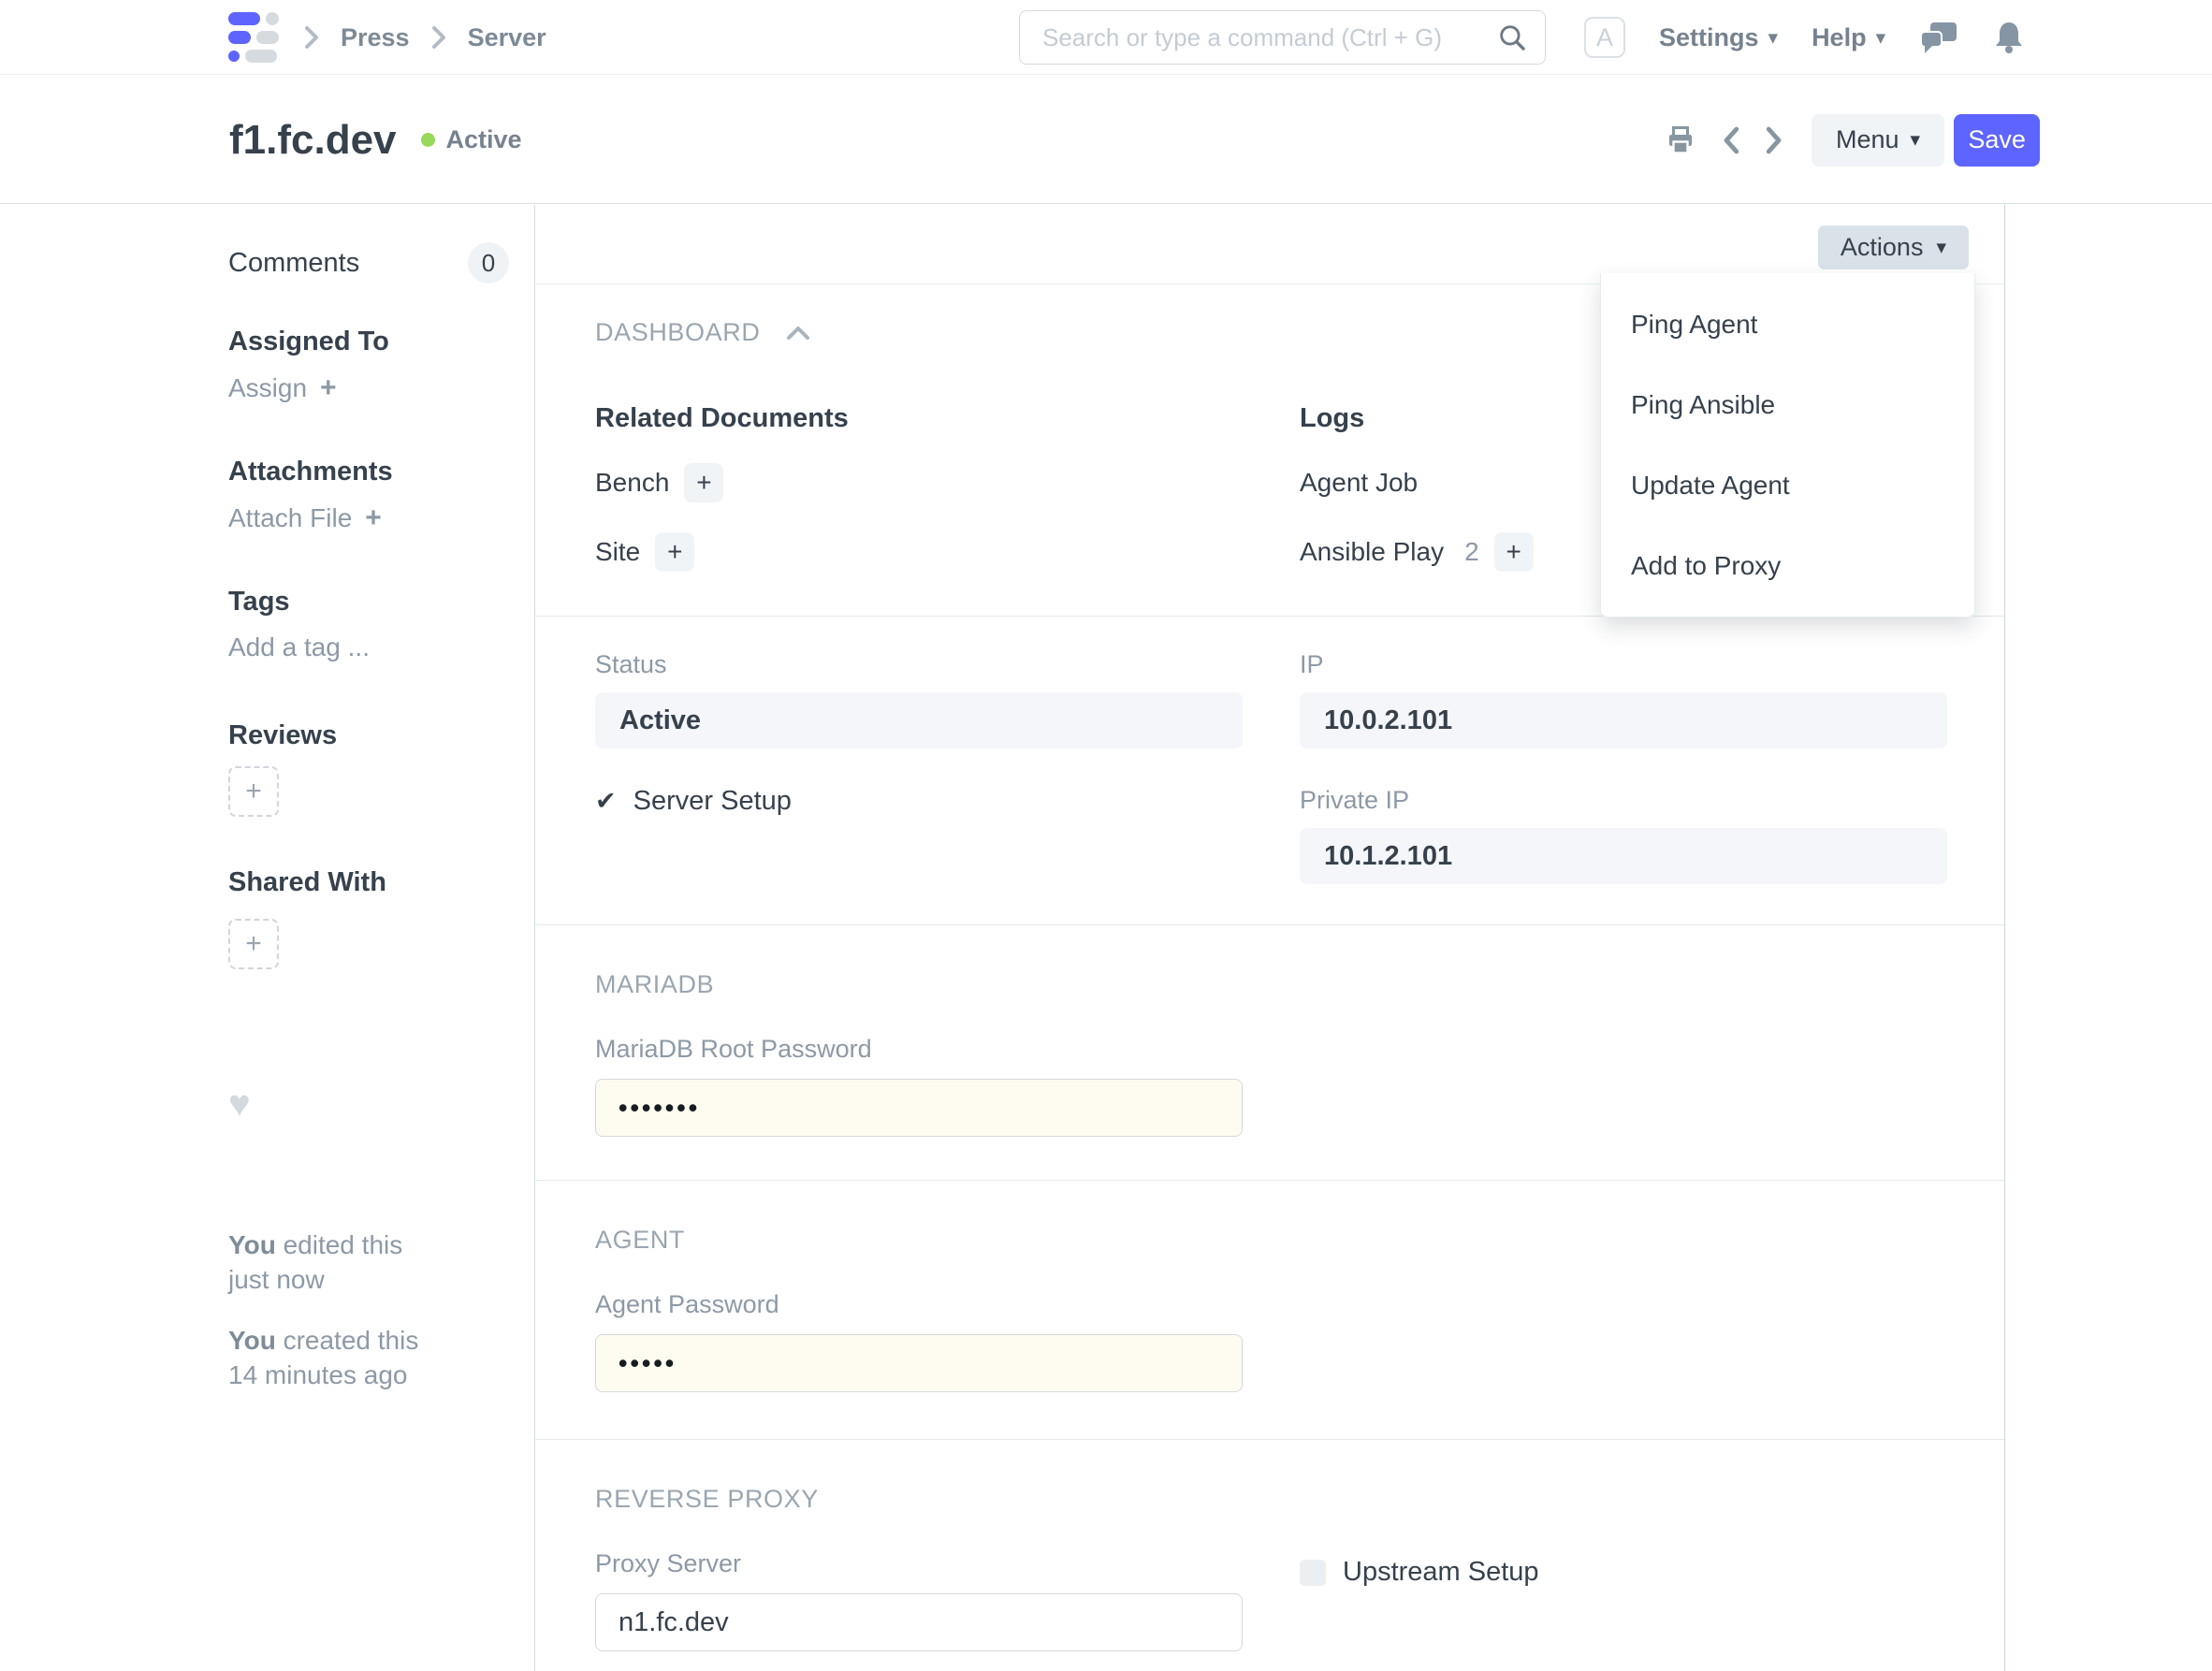 The image size is (2212, 1671). I want to click on settings-menu: Settings ▾, so click(1718, 37).